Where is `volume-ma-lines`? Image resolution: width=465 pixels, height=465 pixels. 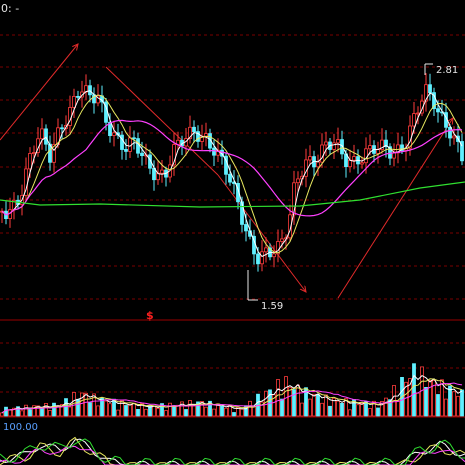
volume-ma-lines is located at coordinates (232, 394).